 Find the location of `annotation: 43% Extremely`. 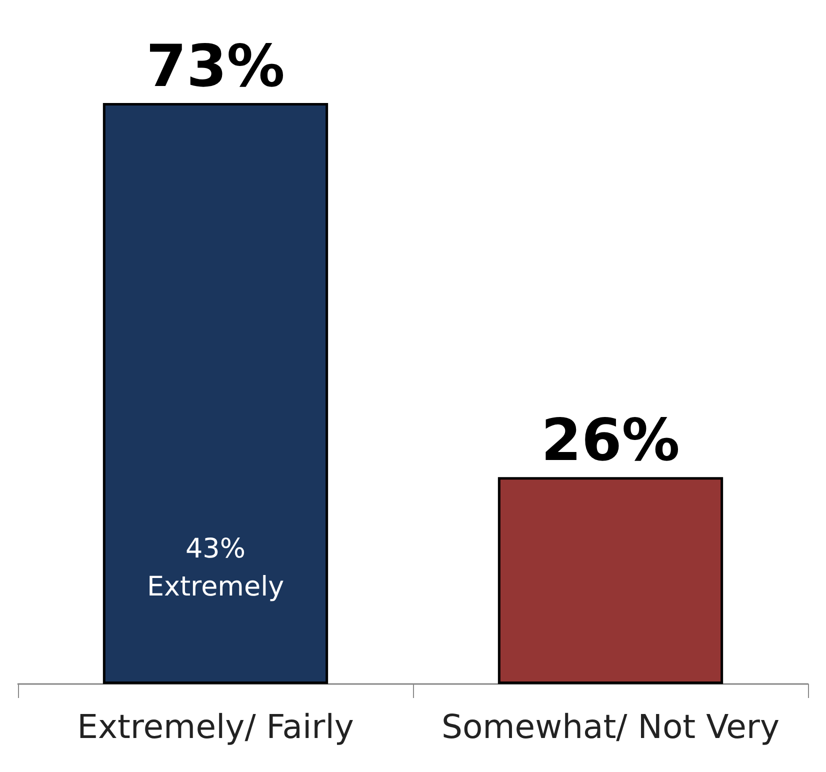

annotation: 43% Extremely is located at coordinates (215, 567).